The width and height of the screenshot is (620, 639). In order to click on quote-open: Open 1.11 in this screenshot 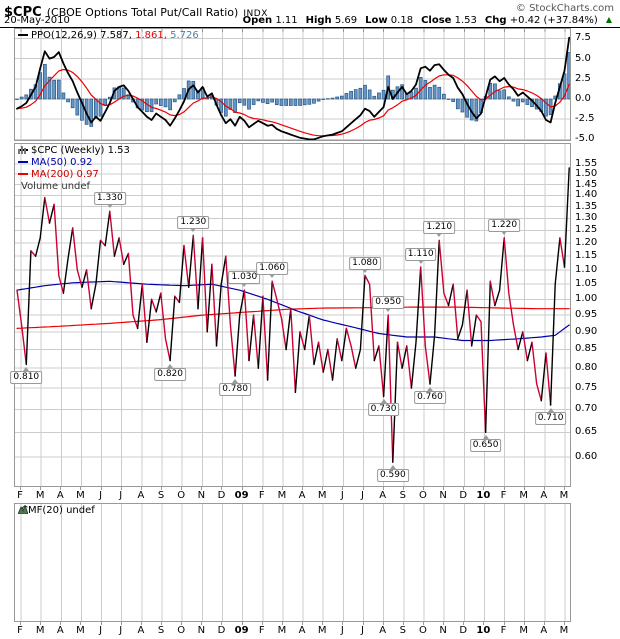, I will do `click(270, 20)`.